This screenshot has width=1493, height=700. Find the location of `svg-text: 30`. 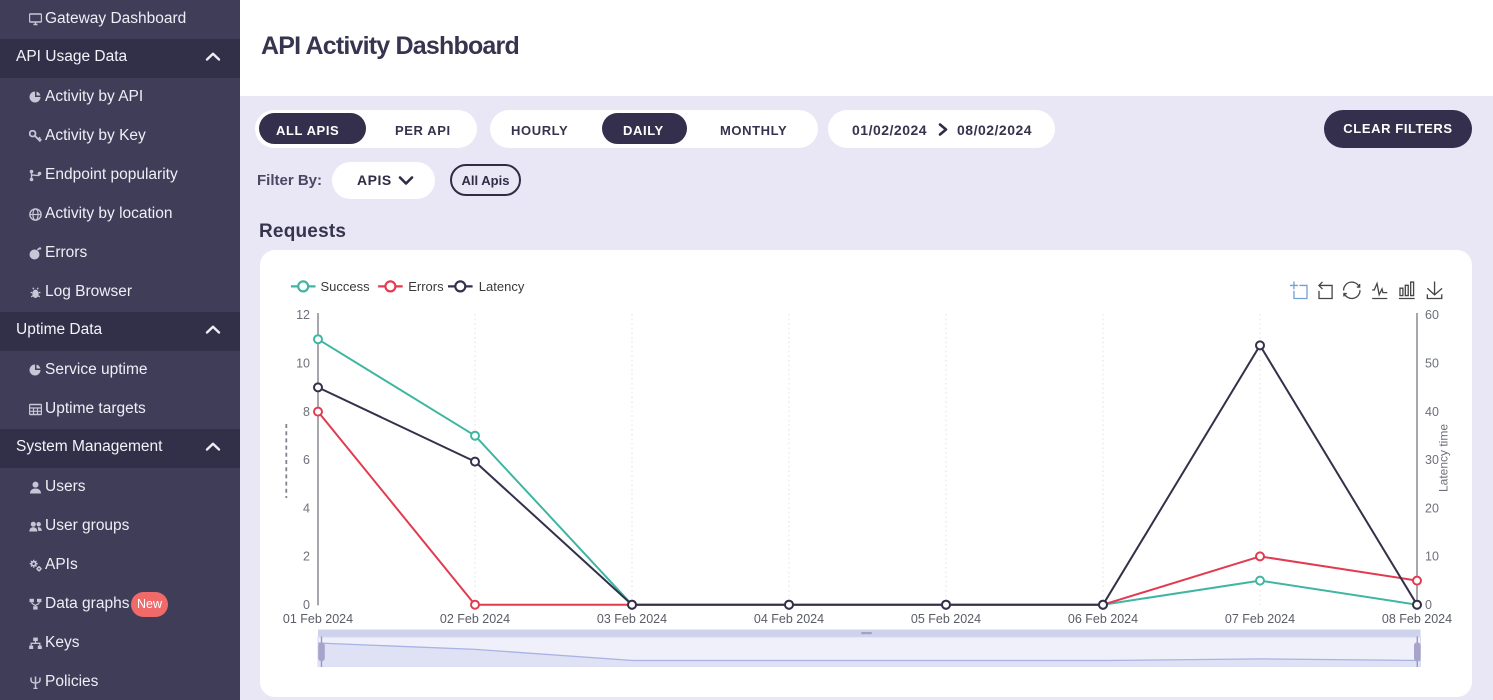

svg-text: 30 is located at coordinates (1432, 460).